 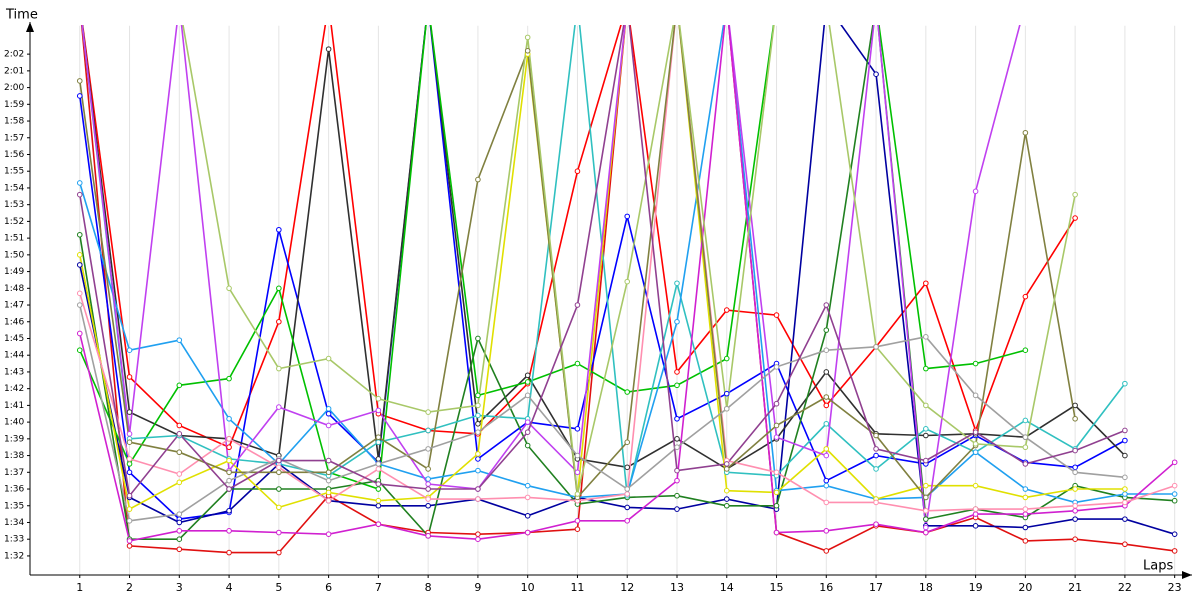 What do you see at coordinates (14, 222) in the screenshot?
I see `y-tick-label: 1:52` at bounding box center [14, 222].